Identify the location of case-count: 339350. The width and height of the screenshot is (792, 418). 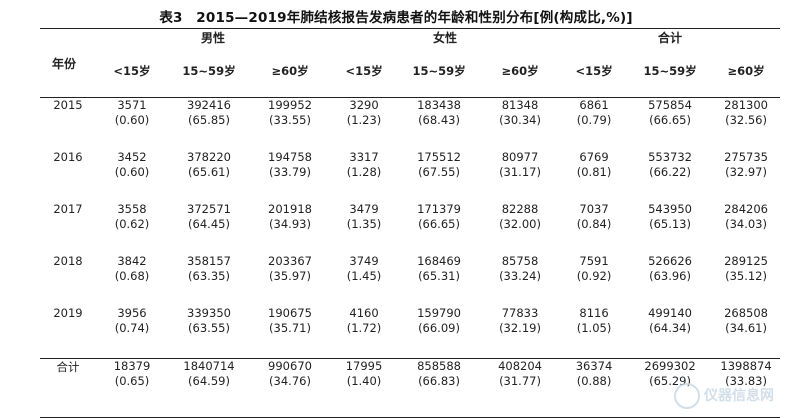
(209, 313).